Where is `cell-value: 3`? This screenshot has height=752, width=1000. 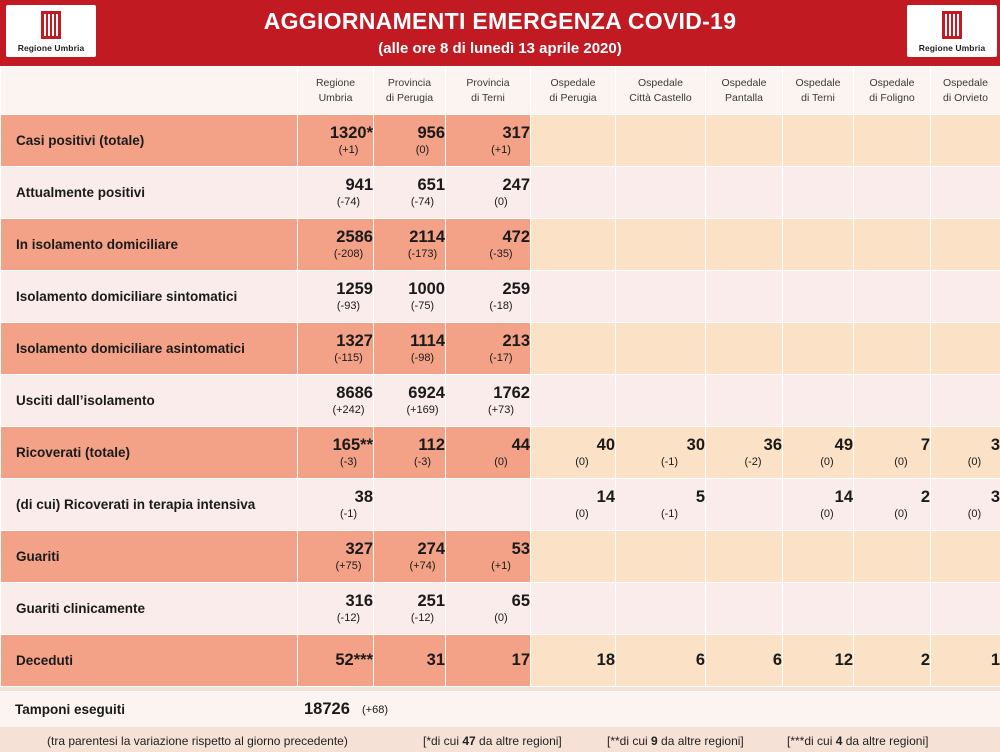 cell-value: 3 is located at coordinates (995, 497).